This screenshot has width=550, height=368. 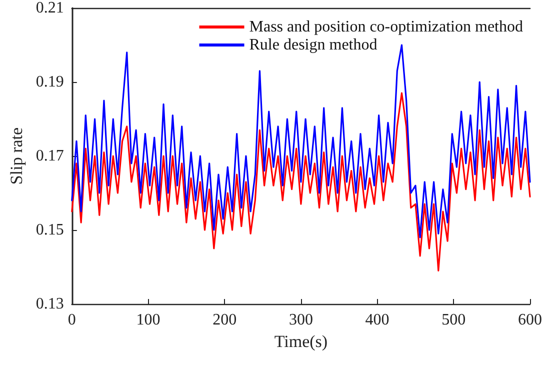 I want to click on legend-label: Rule design method, so click(x=313, y=45).